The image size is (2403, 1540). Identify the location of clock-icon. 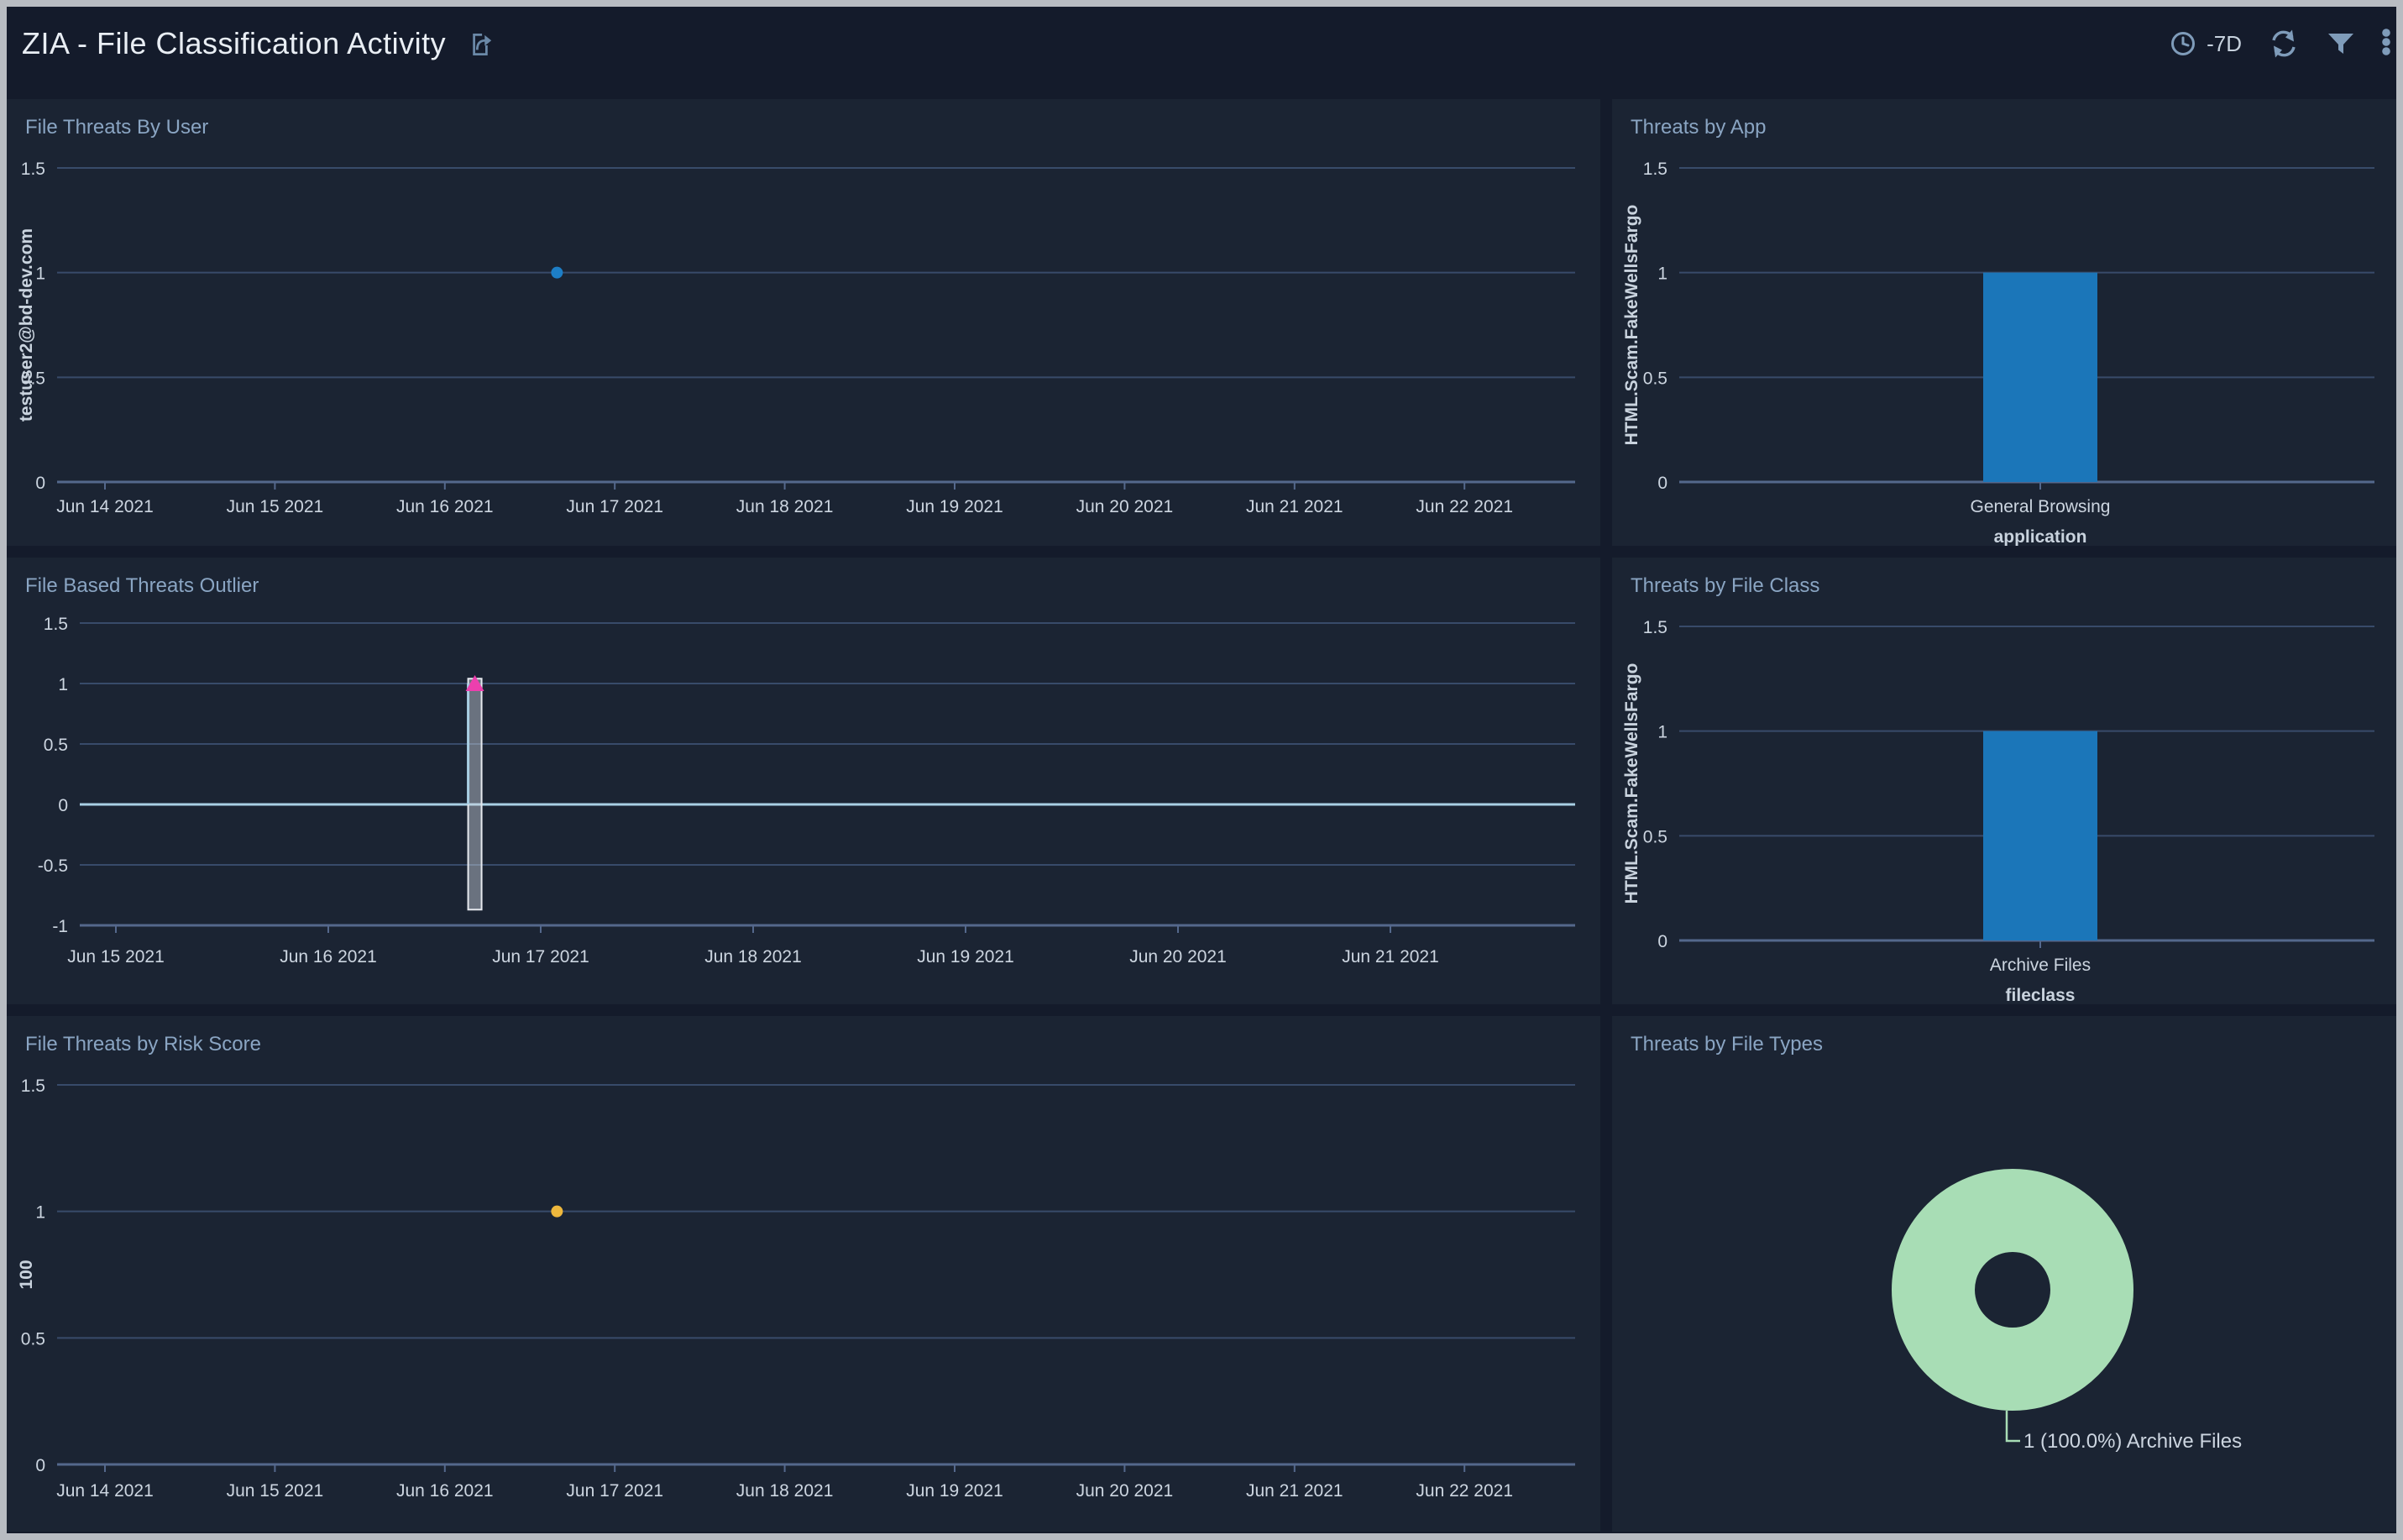
(2183, 43).